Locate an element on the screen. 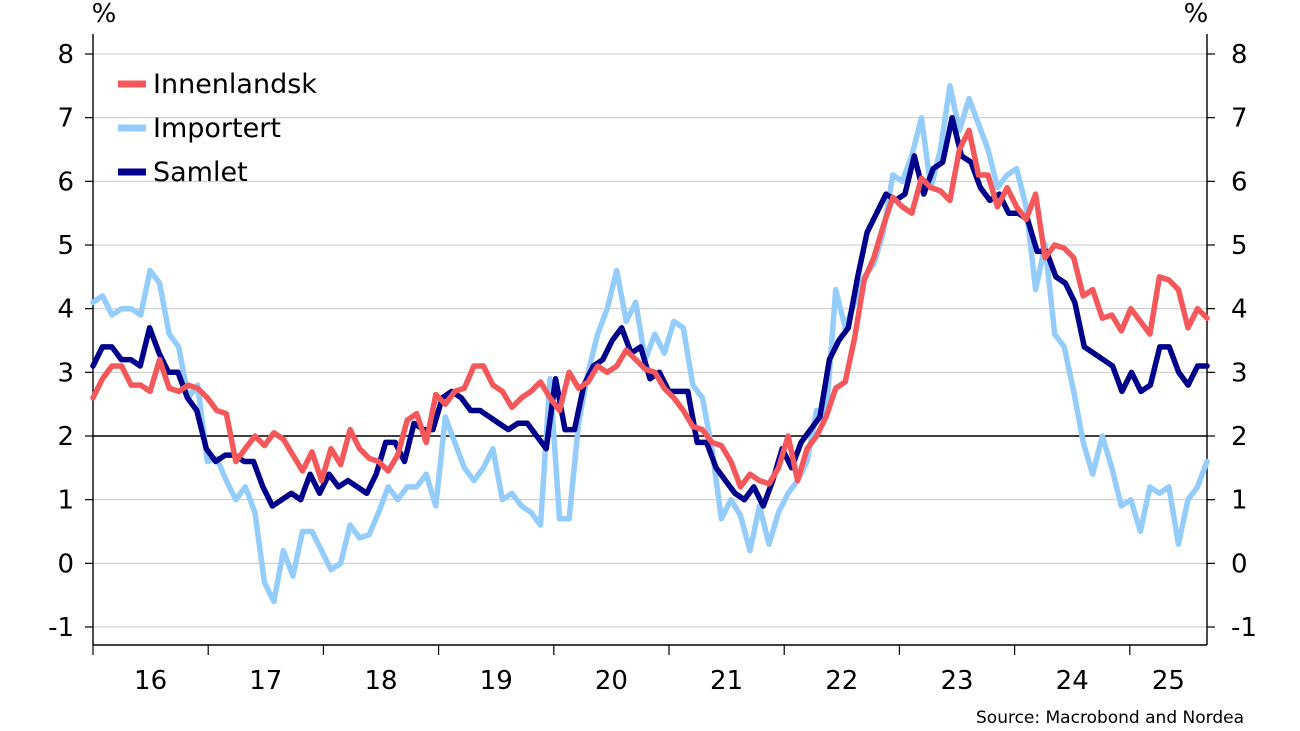 The image size is (1300, 731). left-unit-label: % is located at coordinates (104, 14).